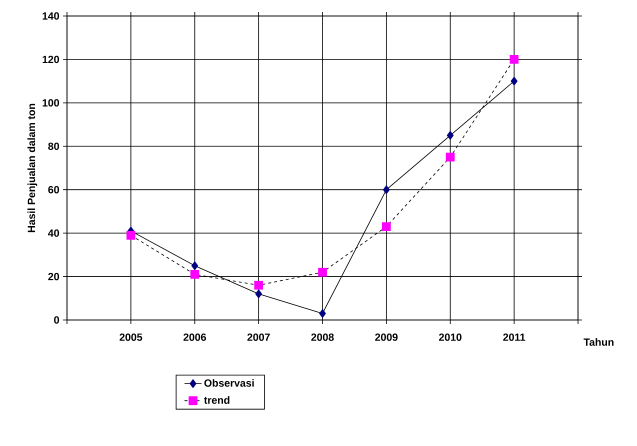 Image resolution: width=637 pixels, height=446 pixels. Describe the element at coordinates (450, 337) in the screenshot. I see `x-tick-label: 2010` at that location.